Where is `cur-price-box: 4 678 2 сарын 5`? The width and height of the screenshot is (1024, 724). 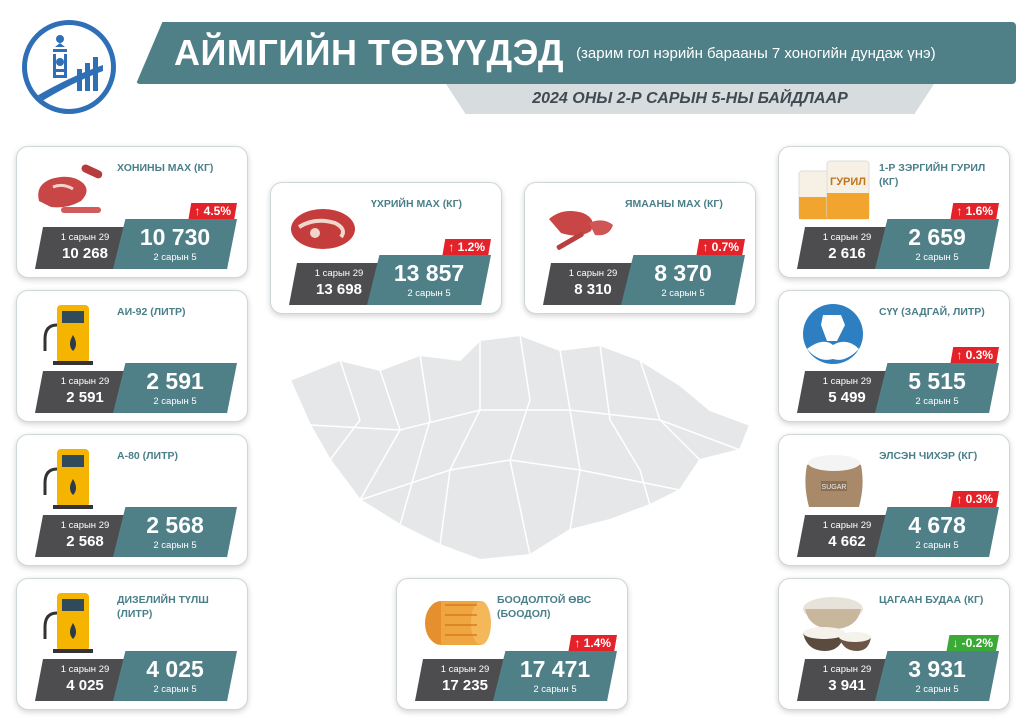
cur-price-box: 4 678 2 сарын 5 is located at coordinates (937, 532).